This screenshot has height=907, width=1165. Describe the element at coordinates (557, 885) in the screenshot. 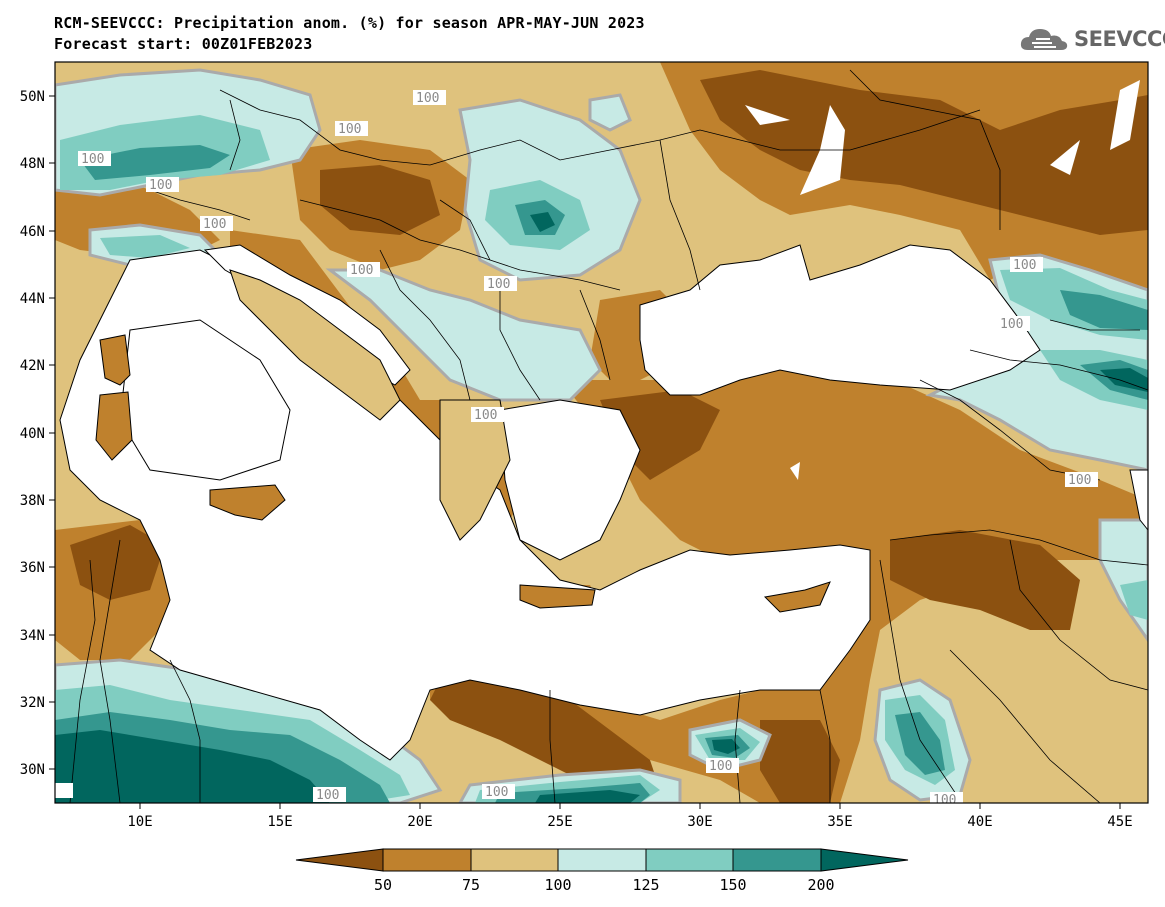

I see `colorbar-label: 100` at that location.